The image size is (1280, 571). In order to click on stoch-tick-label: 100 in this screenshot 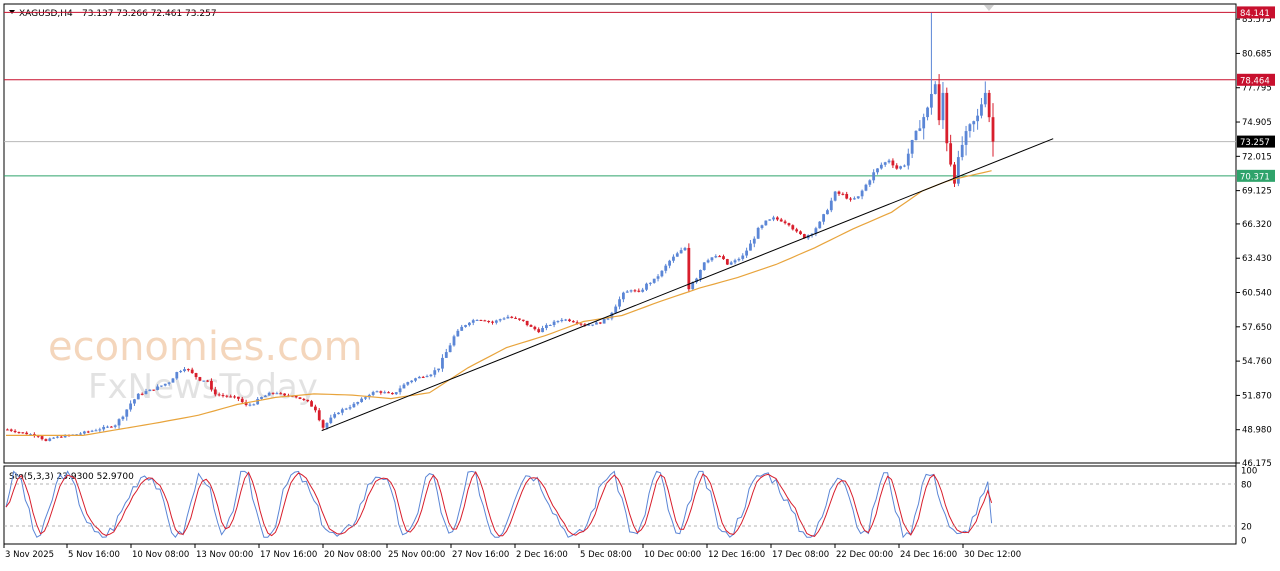, I will do `click(1249, 472)`.